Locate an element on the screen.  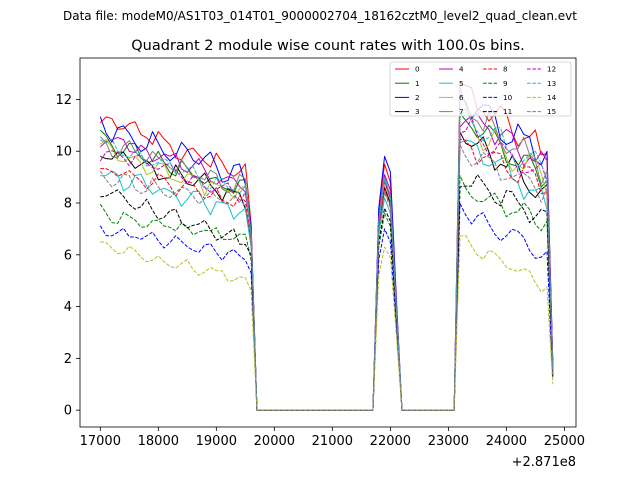
legend-label-7: 7 is located at coordinates (461, 111).